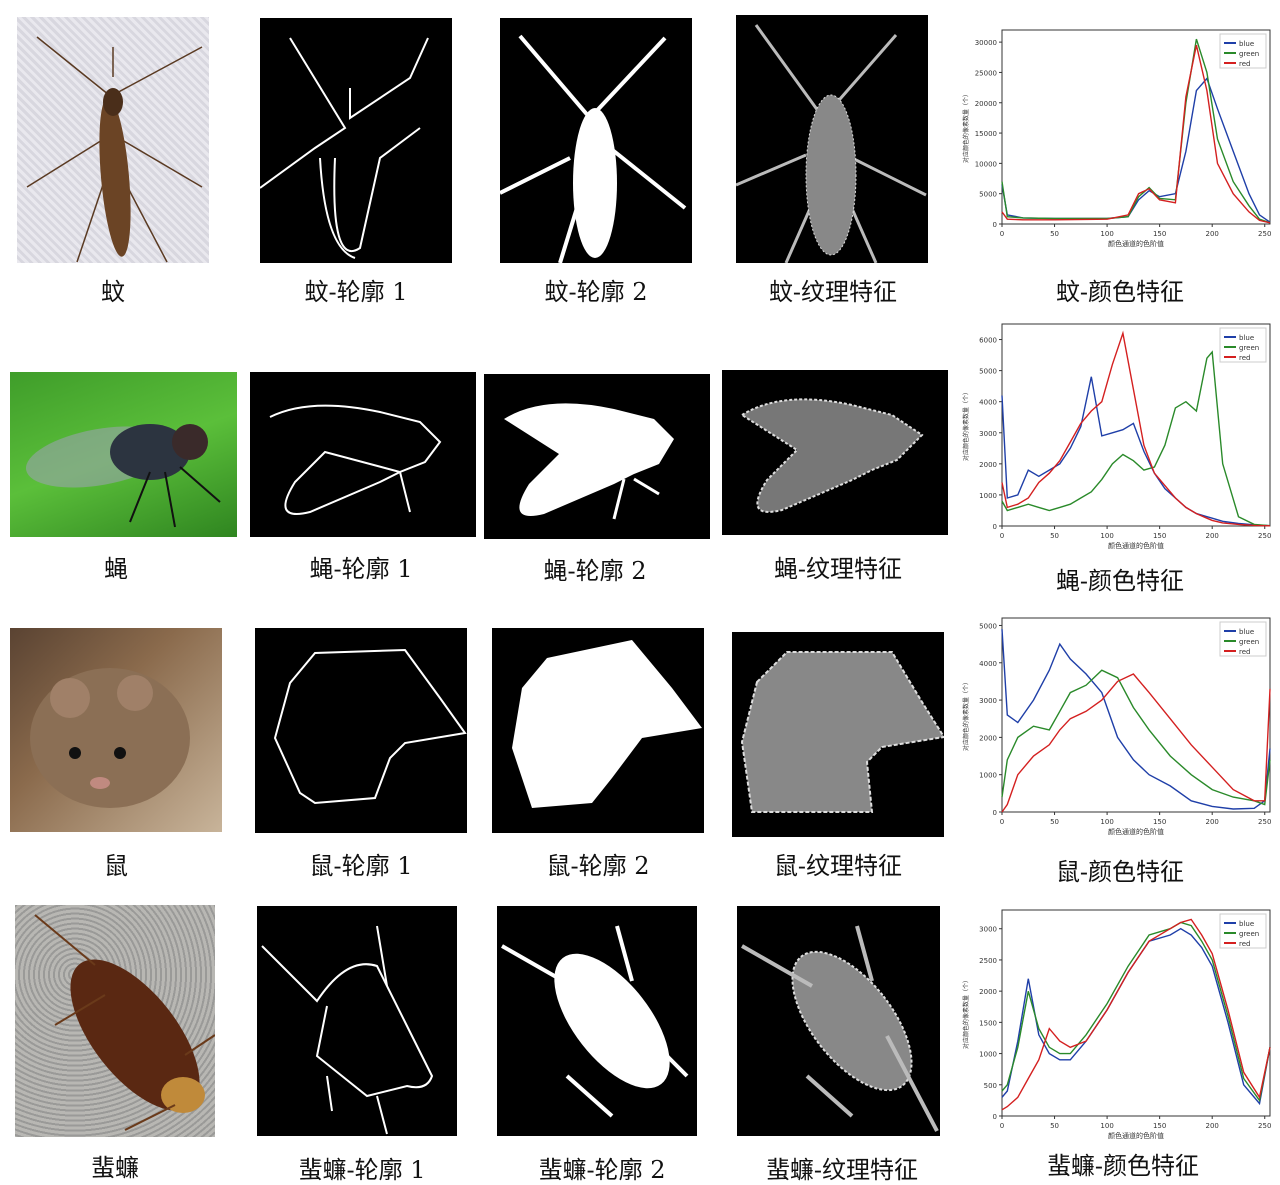 The height and width of the screenshot is (1185, 1280). I want to click on caption-fly-color: 蝇-颜色特征, so click(1120, 581).